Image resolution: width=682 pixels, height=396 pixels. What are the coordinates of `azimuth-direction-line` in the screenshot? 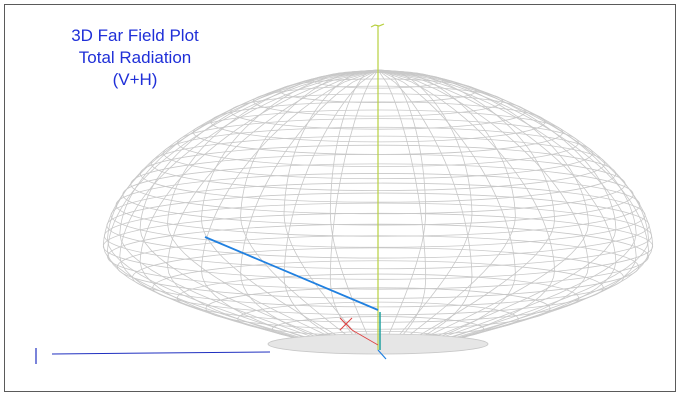 It's located at (291, 273).